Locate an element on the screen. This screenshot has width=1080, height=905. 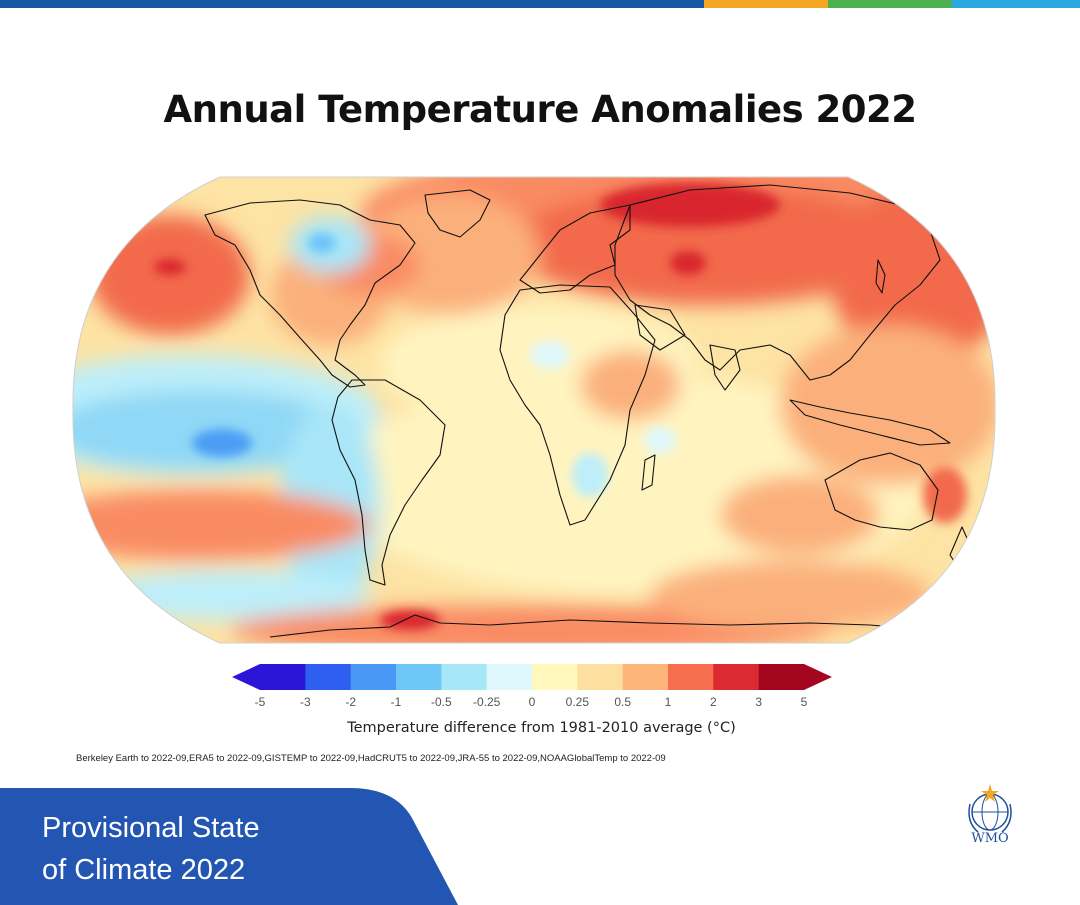
colorbar-tick-label: 1 is located at coordinates (668, 702).